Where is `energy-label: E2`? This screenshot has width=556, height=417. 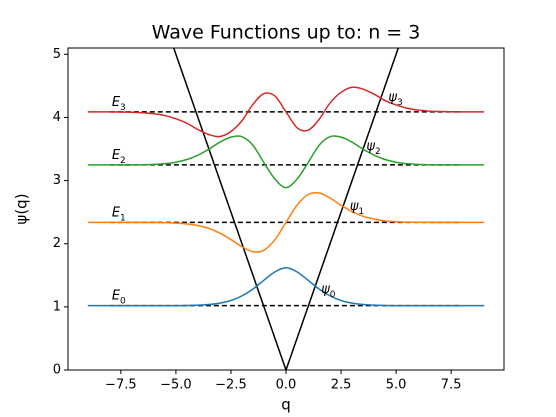 energy-label: E2 is located at coordinates (119, 156).